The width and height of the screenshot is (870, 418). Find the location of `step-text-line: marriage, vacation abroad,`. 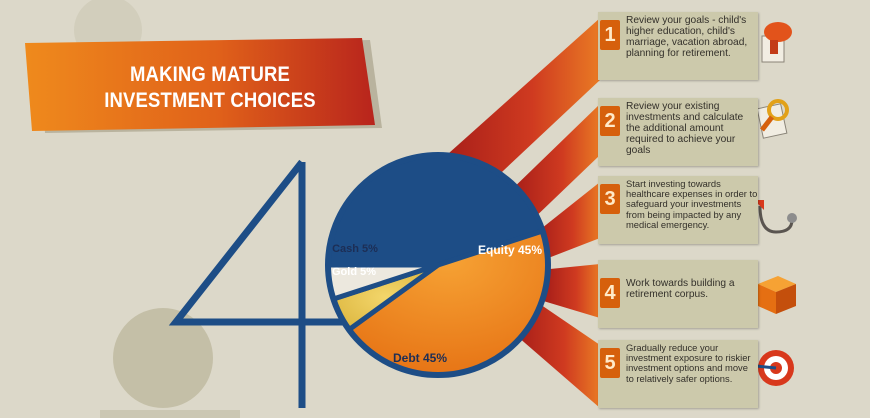

step-text-line: marriage, vacation abroad, is located at coordinates (687, 42).